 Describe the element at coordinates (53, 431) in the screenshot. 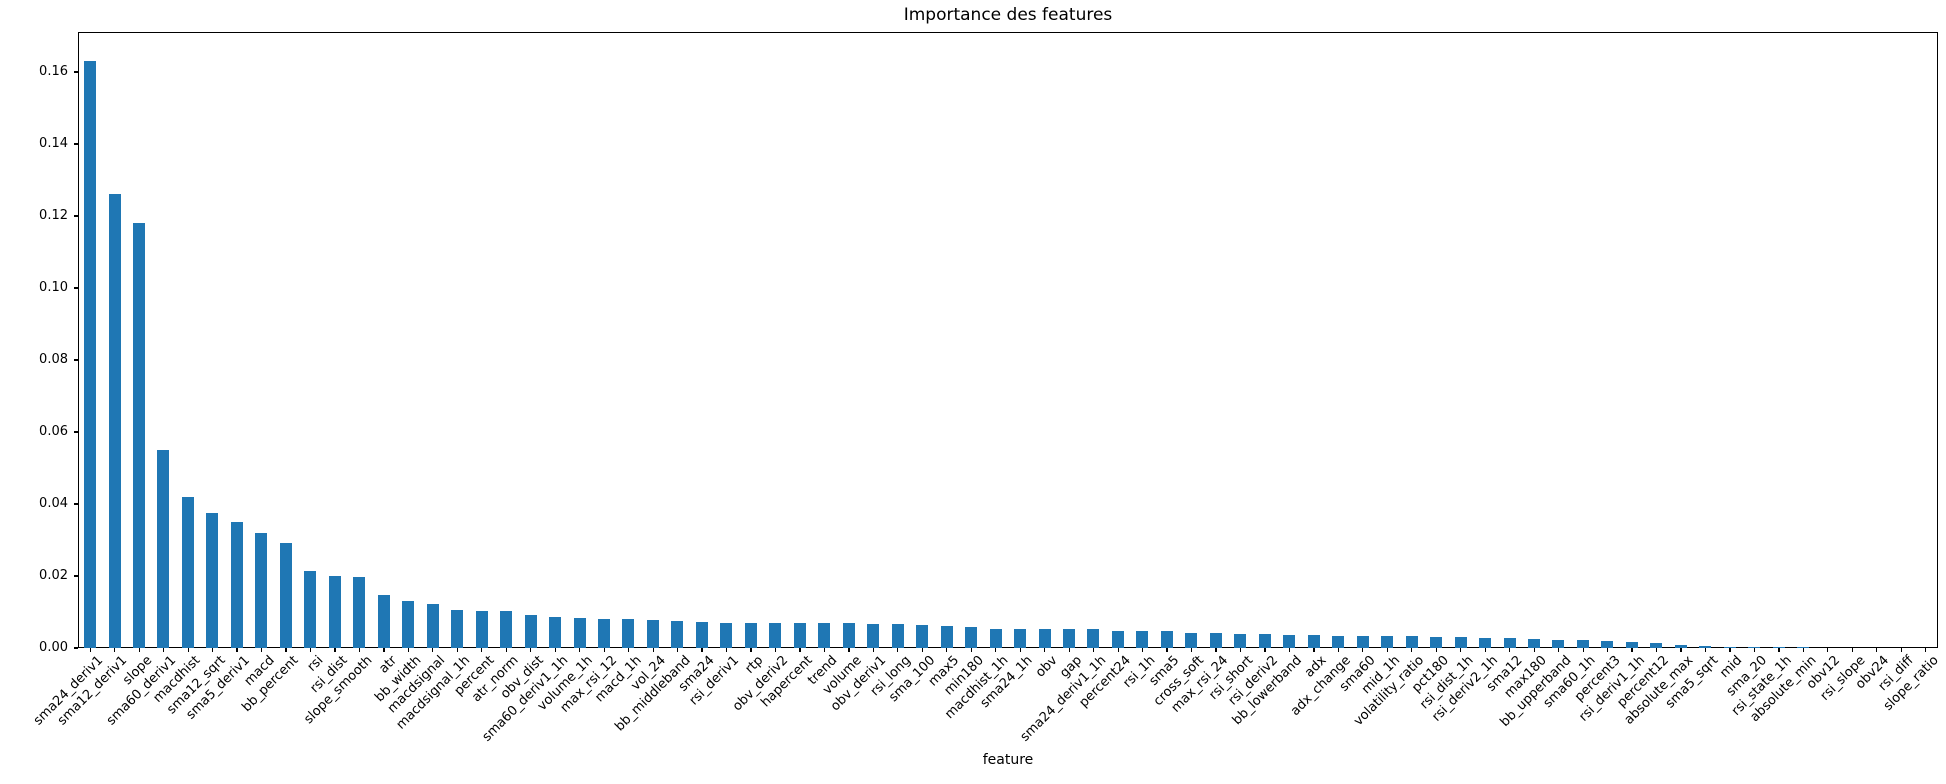

I see `y-tick-label: 0.06` at that location.